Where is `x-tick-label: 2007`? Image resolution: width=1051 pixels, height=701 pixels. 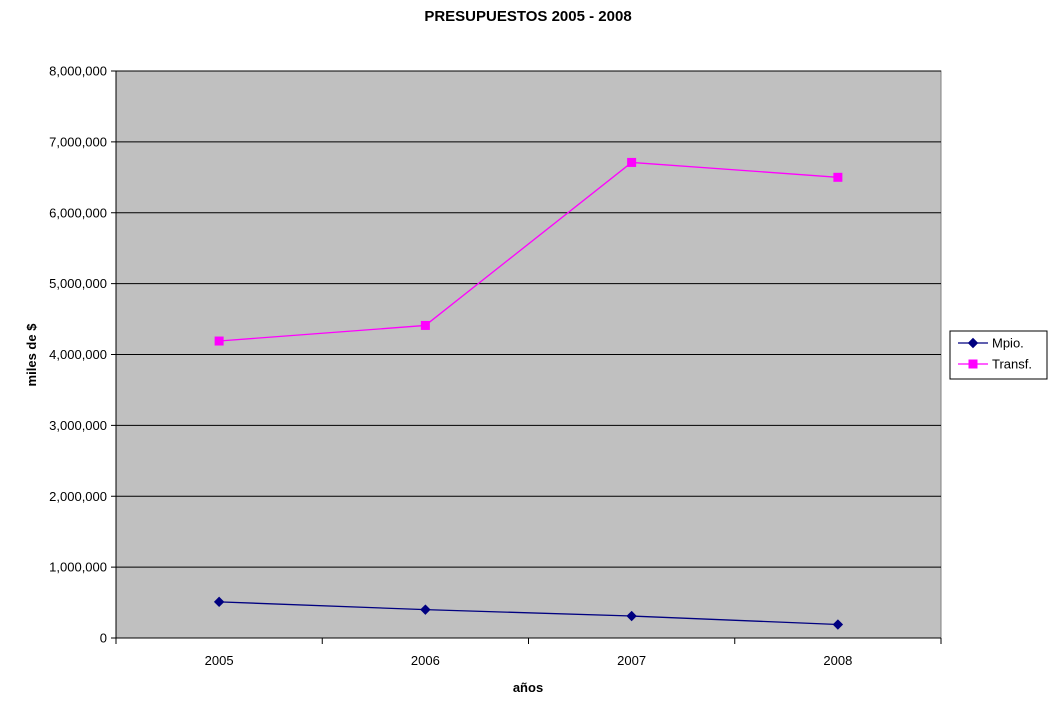 x-tick-label: 2007 is located at coordinates (631, 660).